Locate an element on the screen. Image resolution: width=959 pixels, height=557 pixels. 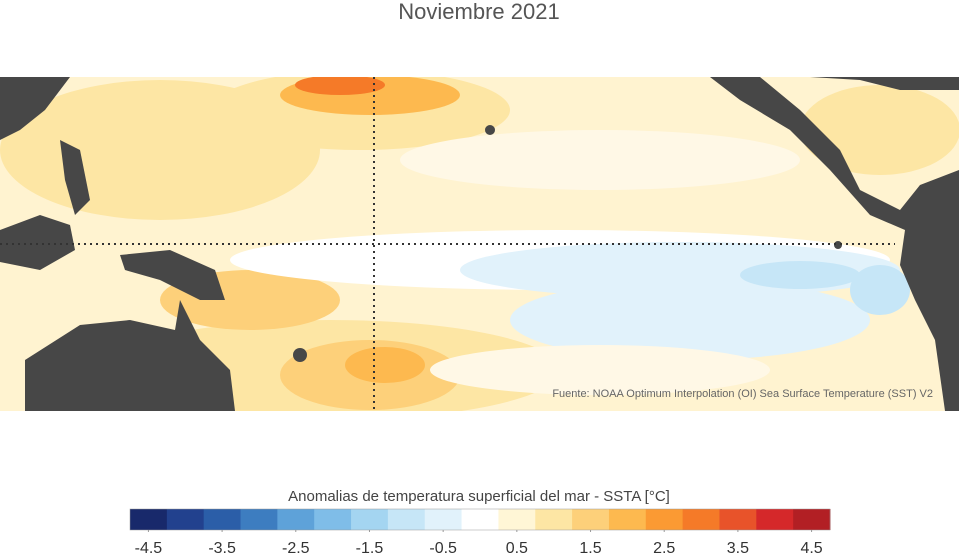
colorbar: -4.5 -3.5 -2.5 -1.5 -0.5 0.5 1.5 2.5 3.5 4.5 is located at coordinates (480, 532).